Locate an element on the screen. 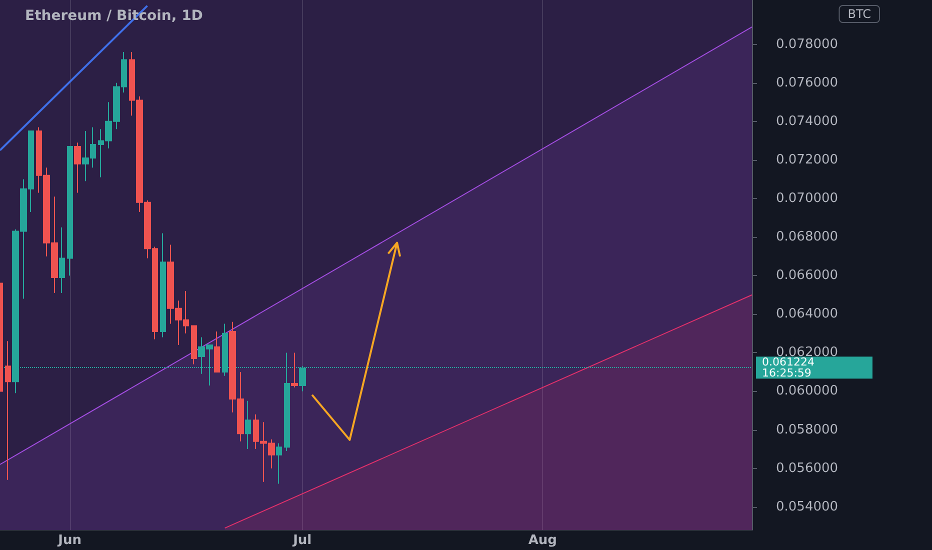  y-tick-label: 0.054000 is located at coordinates (807, 506).